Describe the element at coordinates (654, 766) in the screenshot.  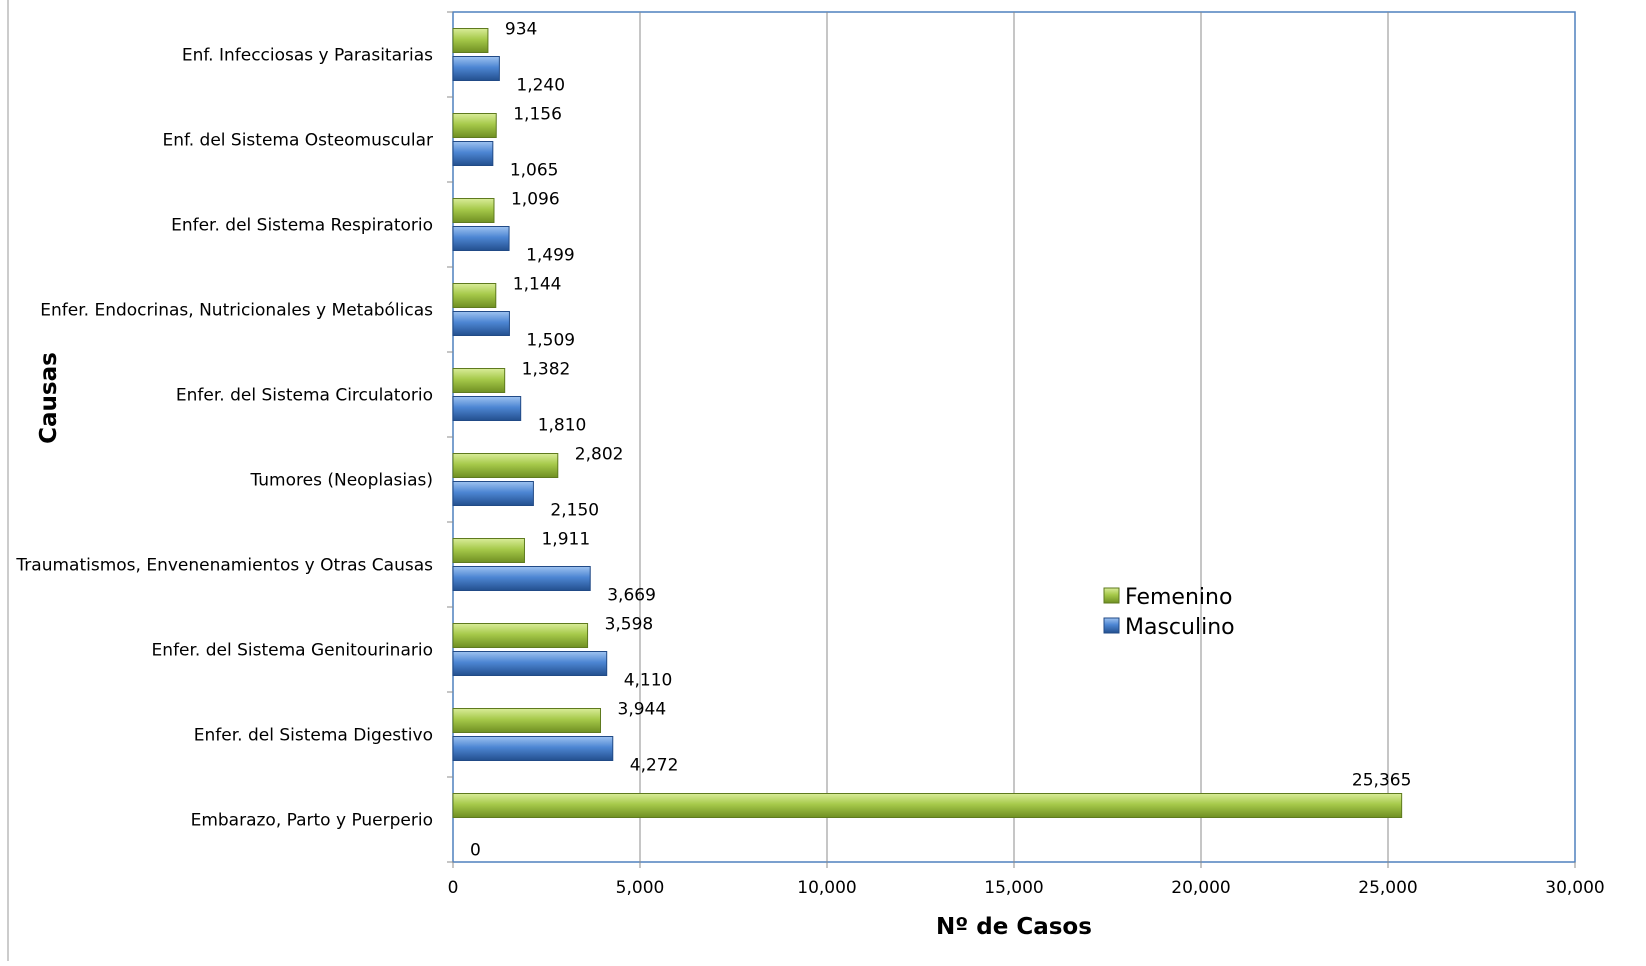
I see `data-label: 4,272` at that location.